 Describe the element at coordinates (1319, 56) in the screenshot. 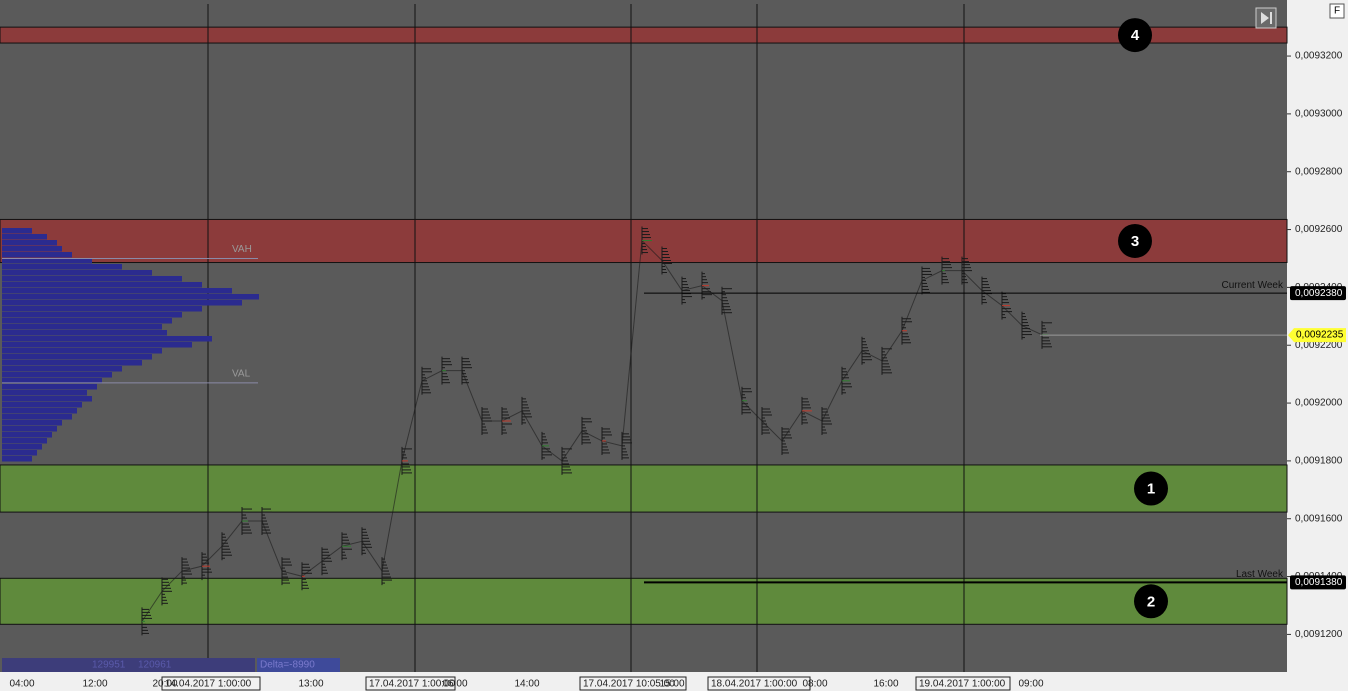

I see `y-tick-label: 0,0093200` at that location.